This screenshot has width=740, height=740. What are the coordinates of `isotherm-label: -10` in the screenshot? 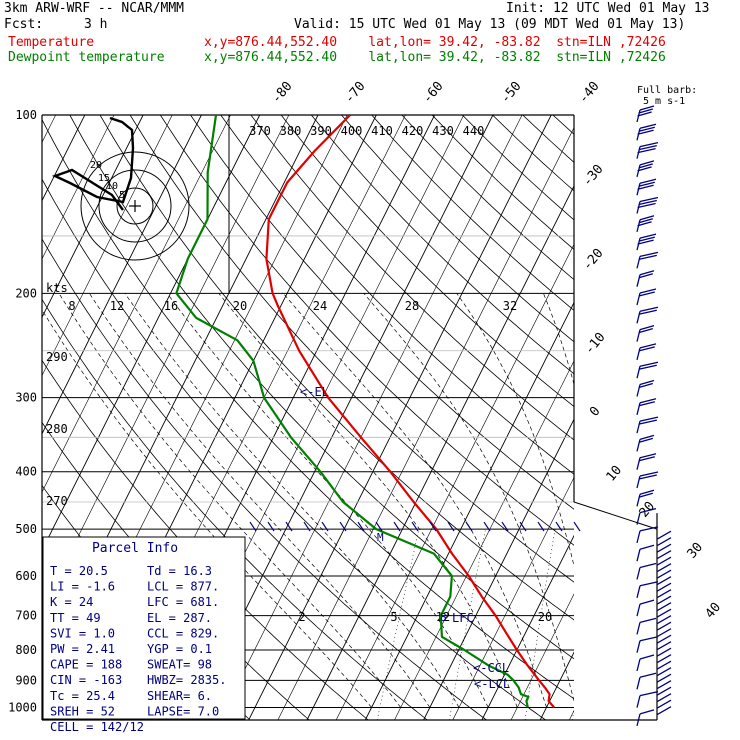 It's located at (595, 344).